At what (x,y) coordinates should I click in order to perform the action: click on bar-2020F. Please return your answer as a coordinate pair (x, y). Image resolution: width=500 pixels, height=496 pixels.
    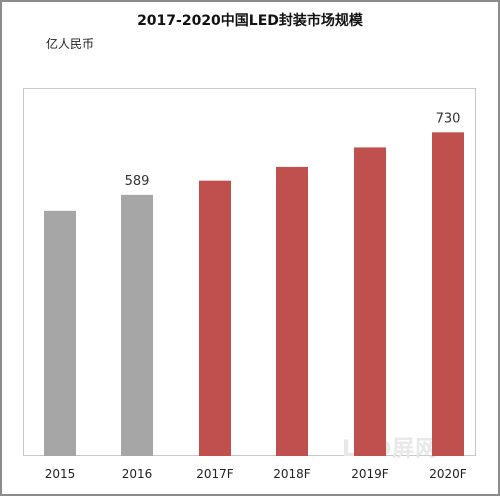
    Looking at the image, I should click on (448, 294).